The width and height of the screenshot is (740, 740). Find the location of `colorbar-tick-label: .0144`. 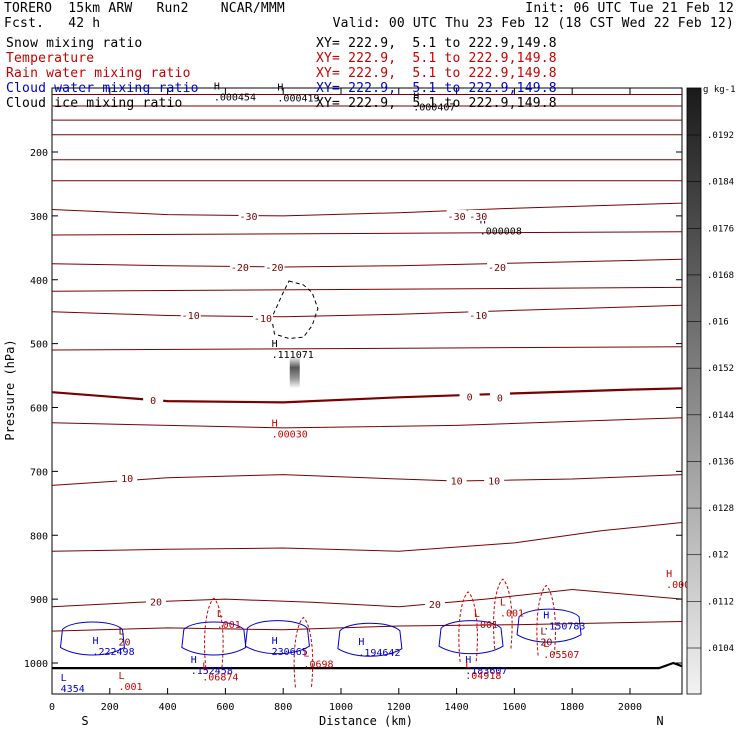

colorbar-tick-label: .0144 is located at coordinates (720, 416).